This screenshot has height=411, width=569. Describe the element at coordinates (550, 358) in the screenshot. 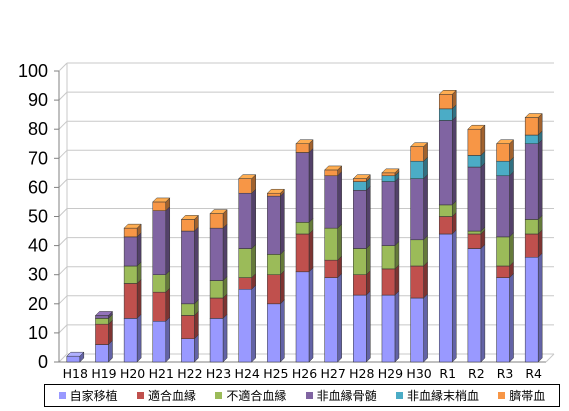

I see `floor-edge-side` at that location.